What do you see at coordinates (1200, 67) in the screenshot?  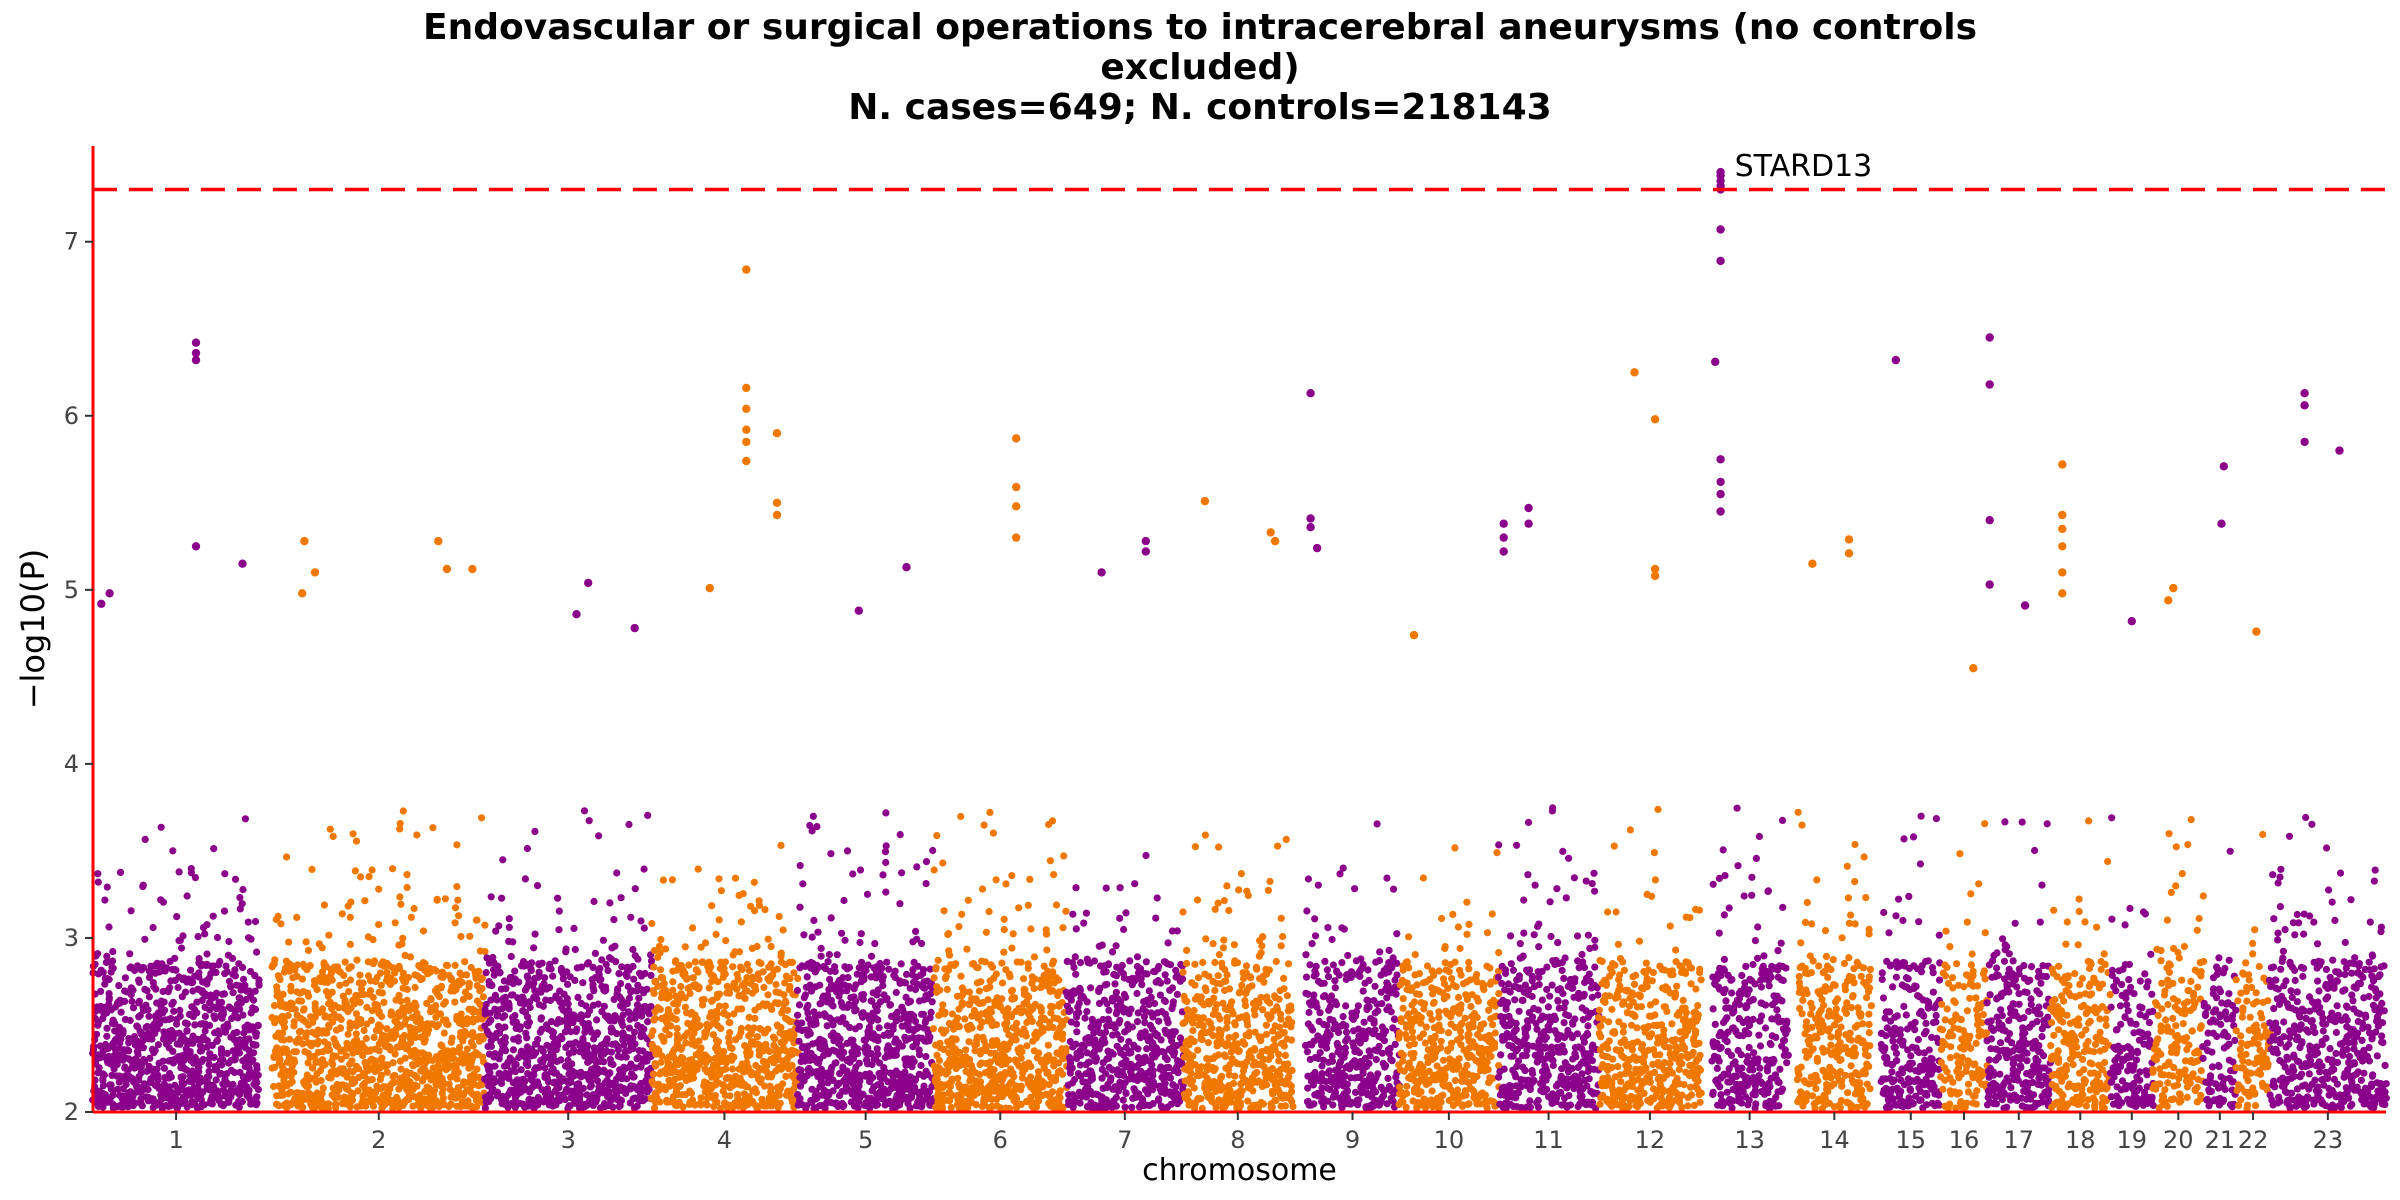 I see `chart-title-line-2: excluded)` at bounding box center [1200, 67].